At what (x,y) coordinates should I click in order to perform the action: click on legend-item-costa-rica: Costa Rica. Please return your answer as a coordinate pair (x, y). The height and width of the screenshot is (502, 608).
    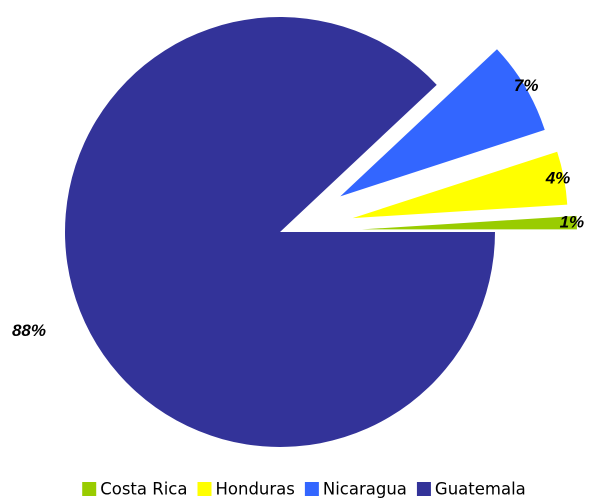
    Looking at the image, I should click on (134, 489).